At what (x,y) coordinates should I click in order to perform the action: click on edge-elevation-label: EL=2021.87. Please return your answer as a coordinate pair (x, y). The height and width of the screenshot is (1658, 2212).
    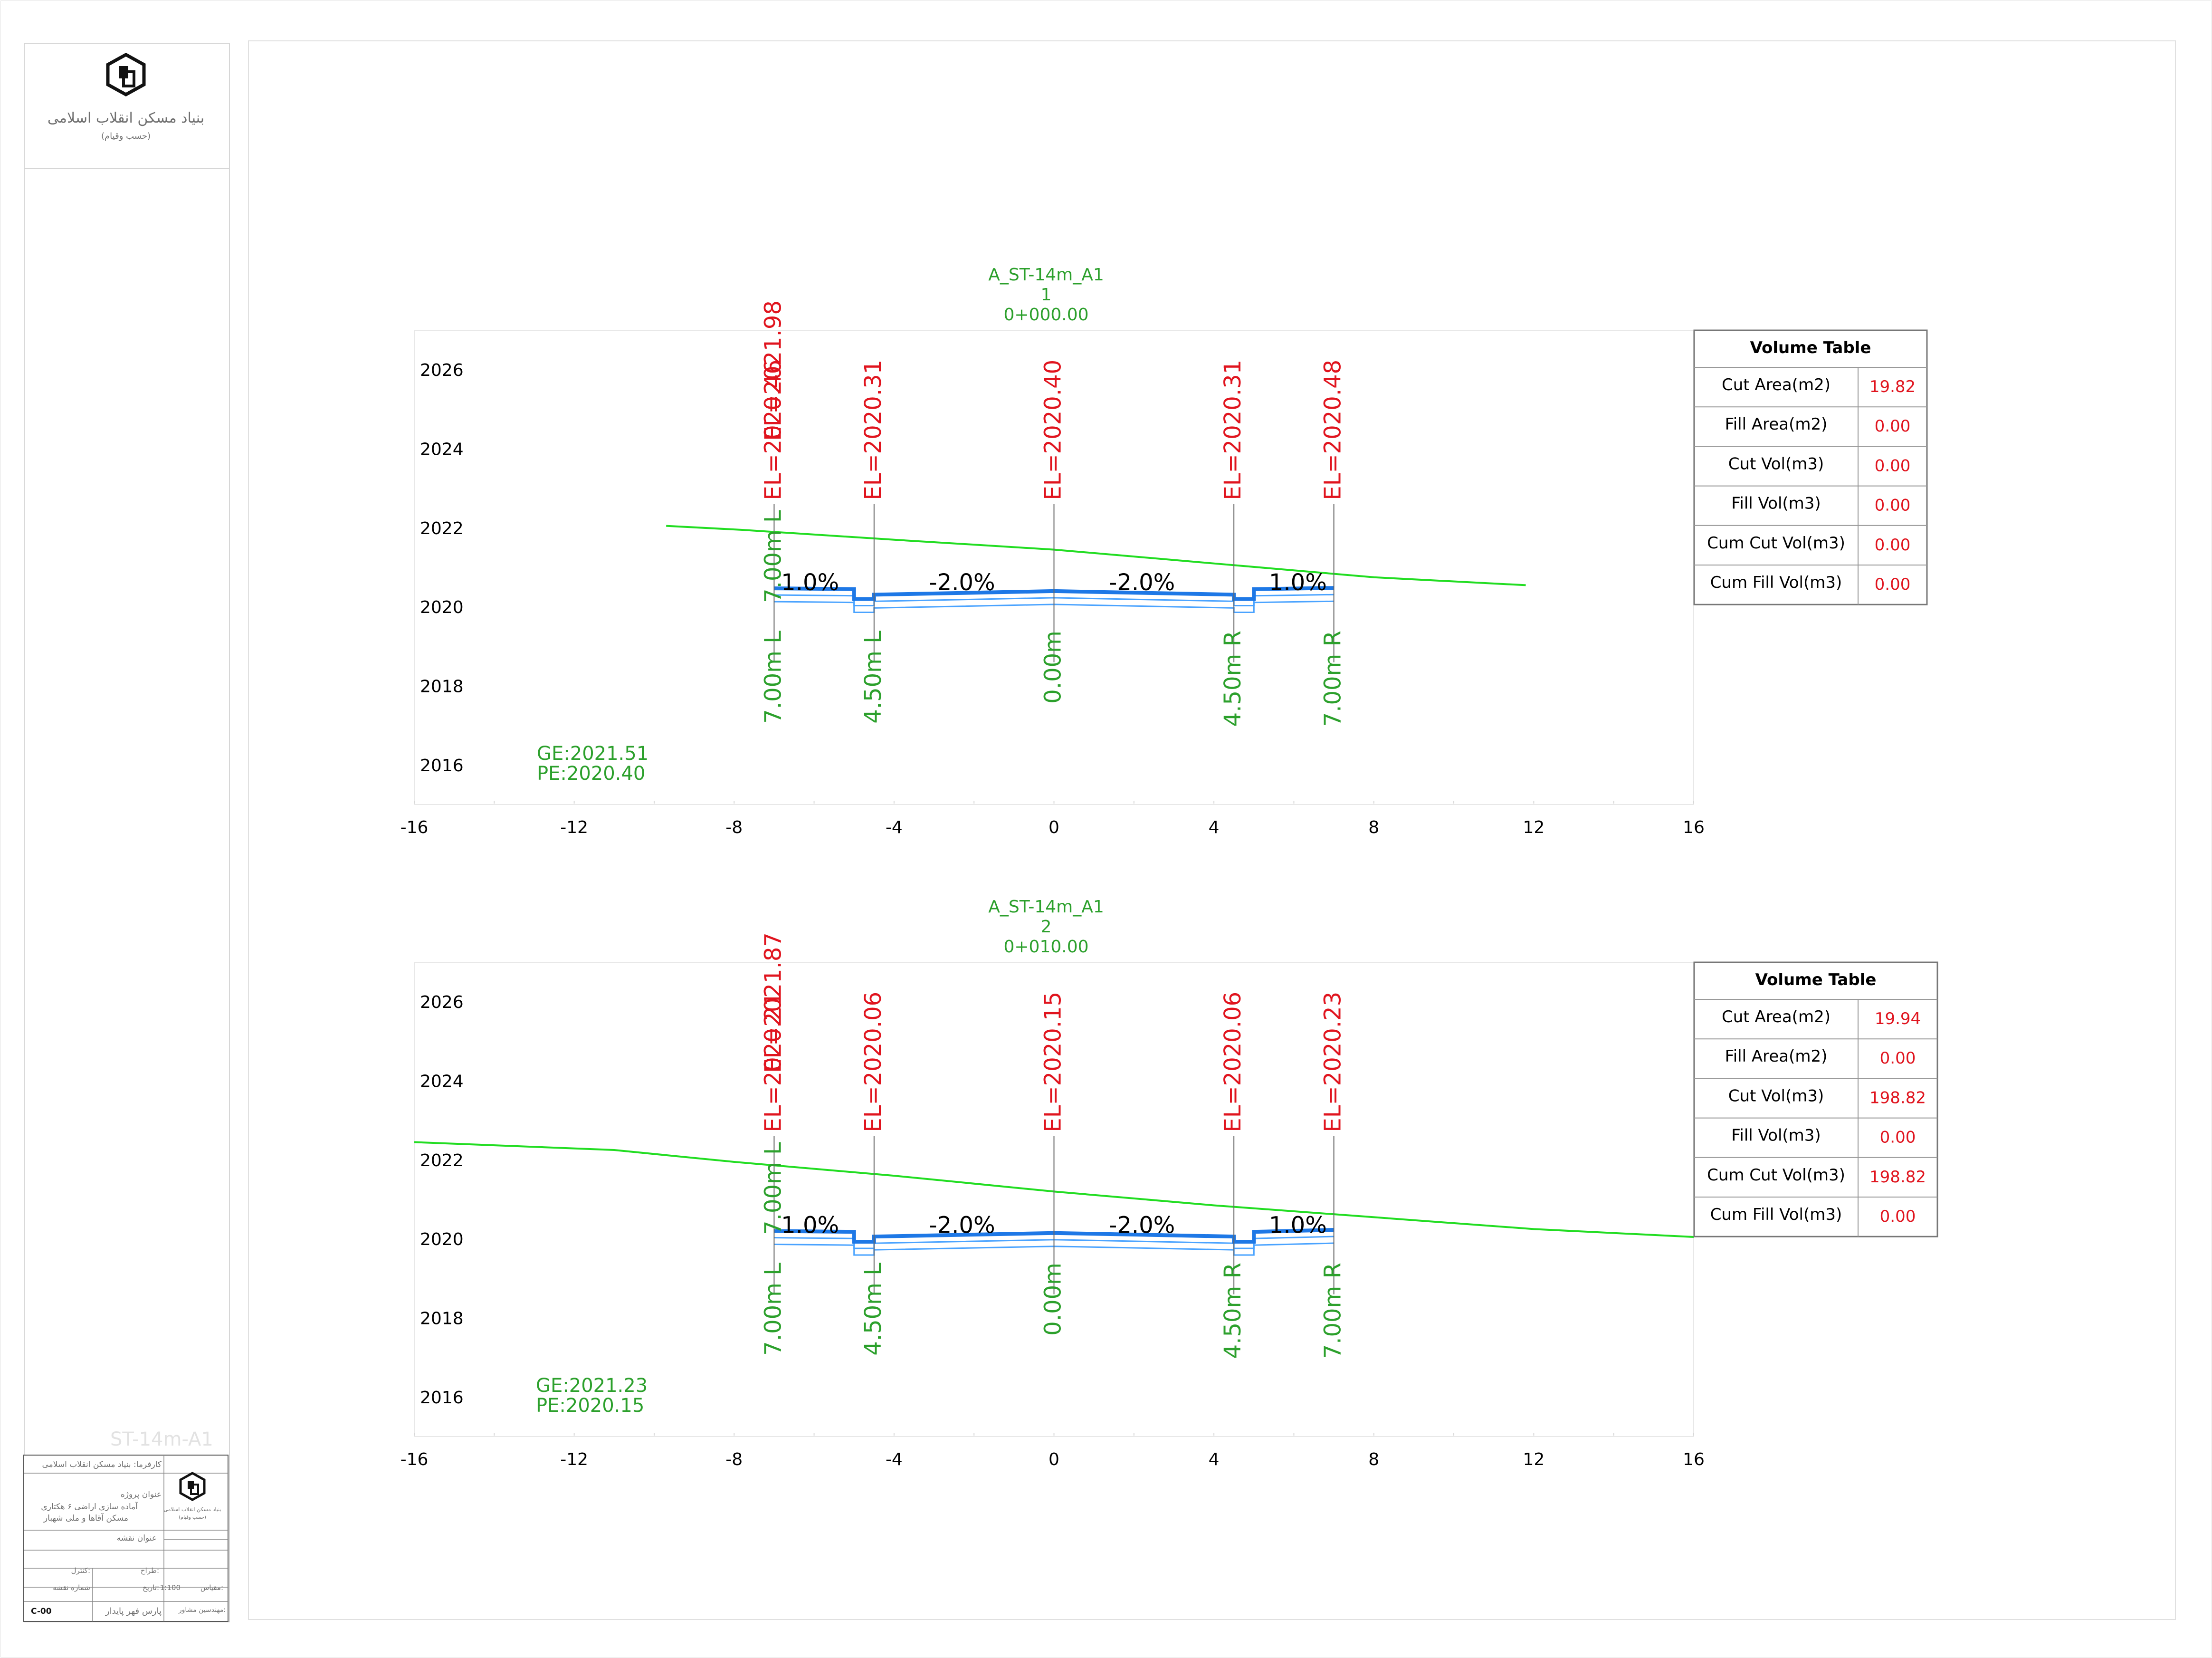
    Looking at the image, I should click on (773, 1003).